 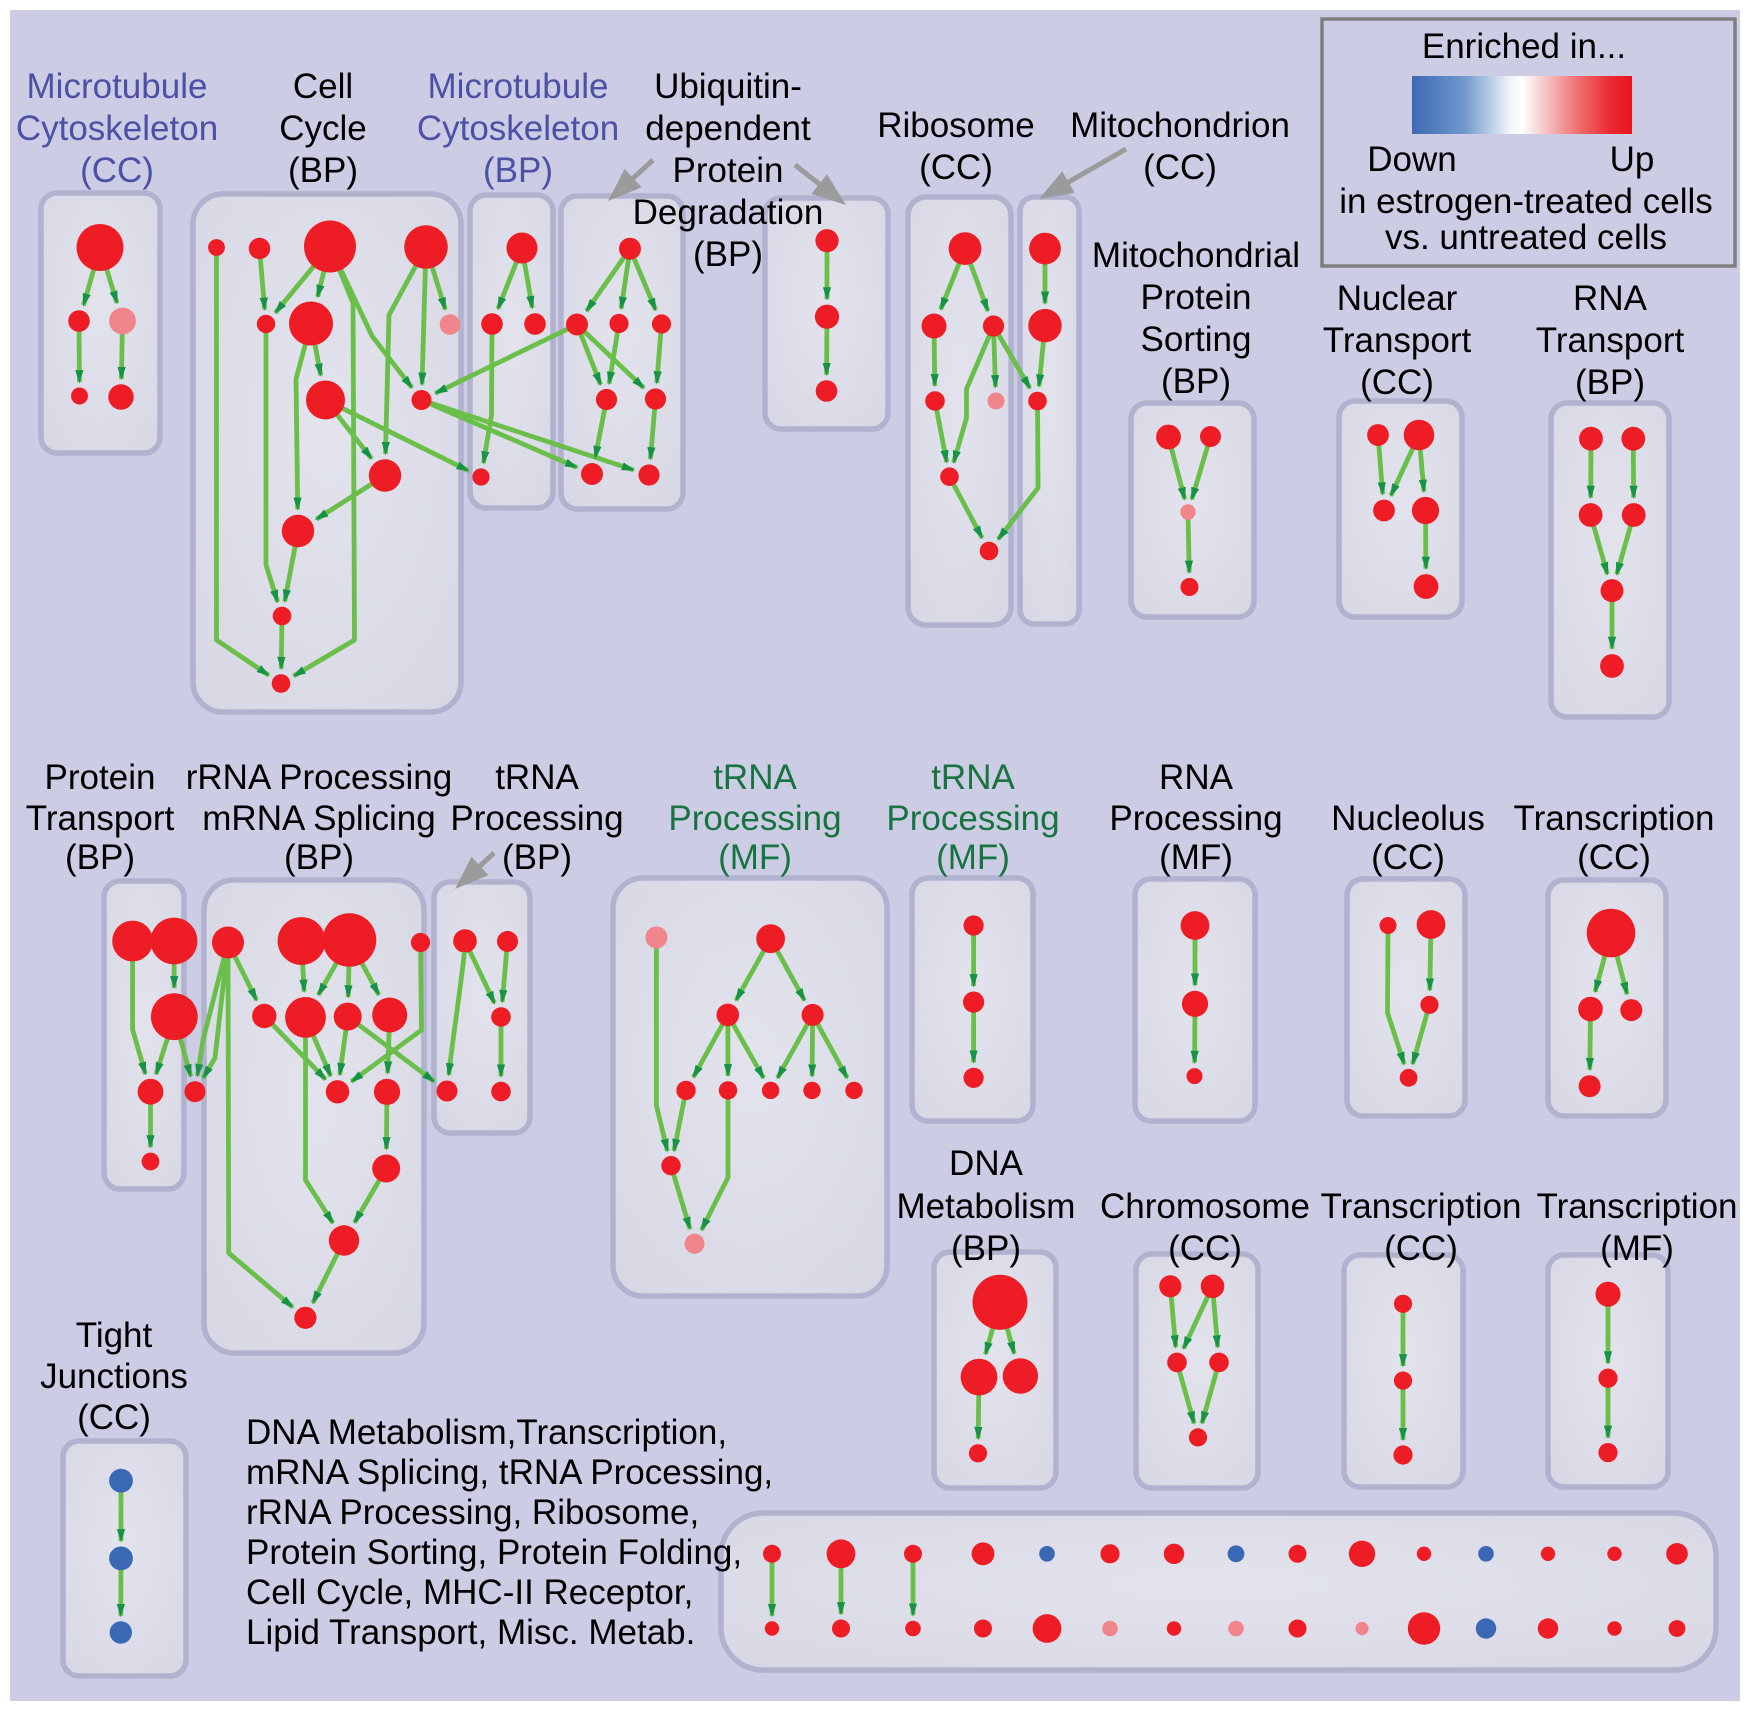 I want to click on svg-text: Junctions, so click(x=114, y=1376).